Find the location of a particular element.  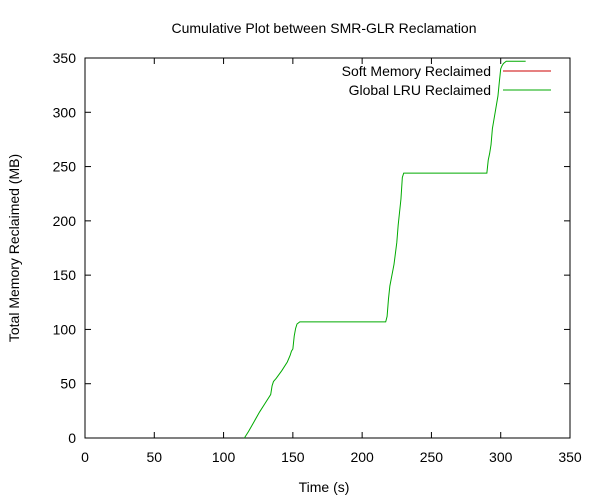

y-tick-label: 250 is located at coordinates (65, 167).